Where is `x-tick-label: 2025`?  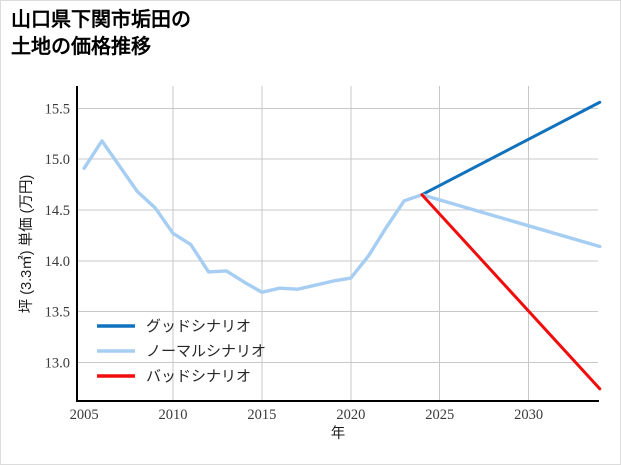
x-tick-label: 2025 is located at coordinates (439, 415).